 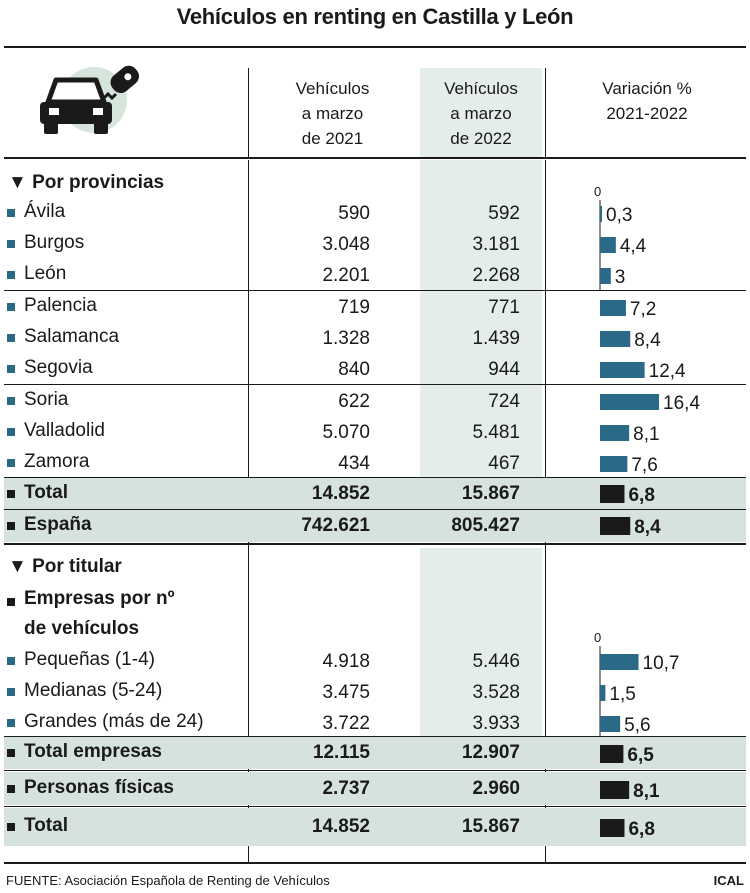 What do you see at coordinates (640, 755) in the screenshot?
I see `variation-label: 6,5` at bounding box center [640, 755].